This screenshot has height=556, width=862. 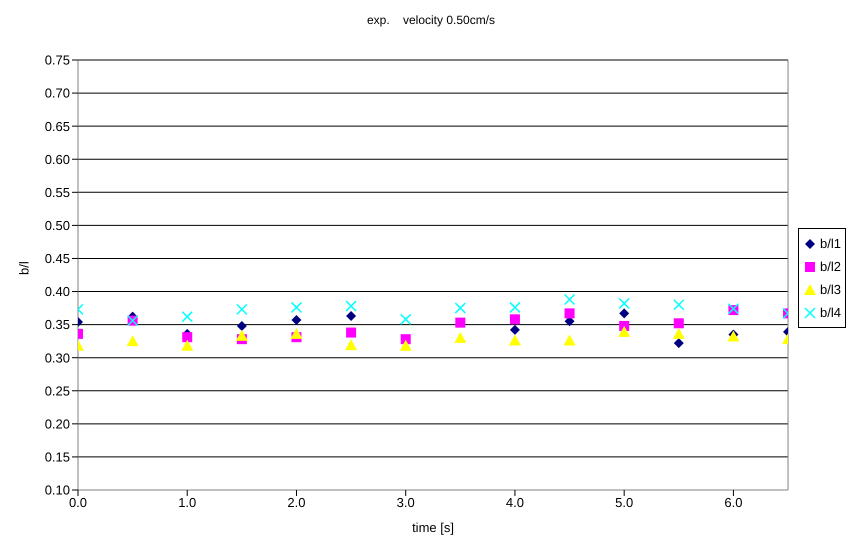 What do you see at coordinates (433, 527) in the screenshot?
I see `x-axis-title: time [s]` at bounding box center [433, 527].